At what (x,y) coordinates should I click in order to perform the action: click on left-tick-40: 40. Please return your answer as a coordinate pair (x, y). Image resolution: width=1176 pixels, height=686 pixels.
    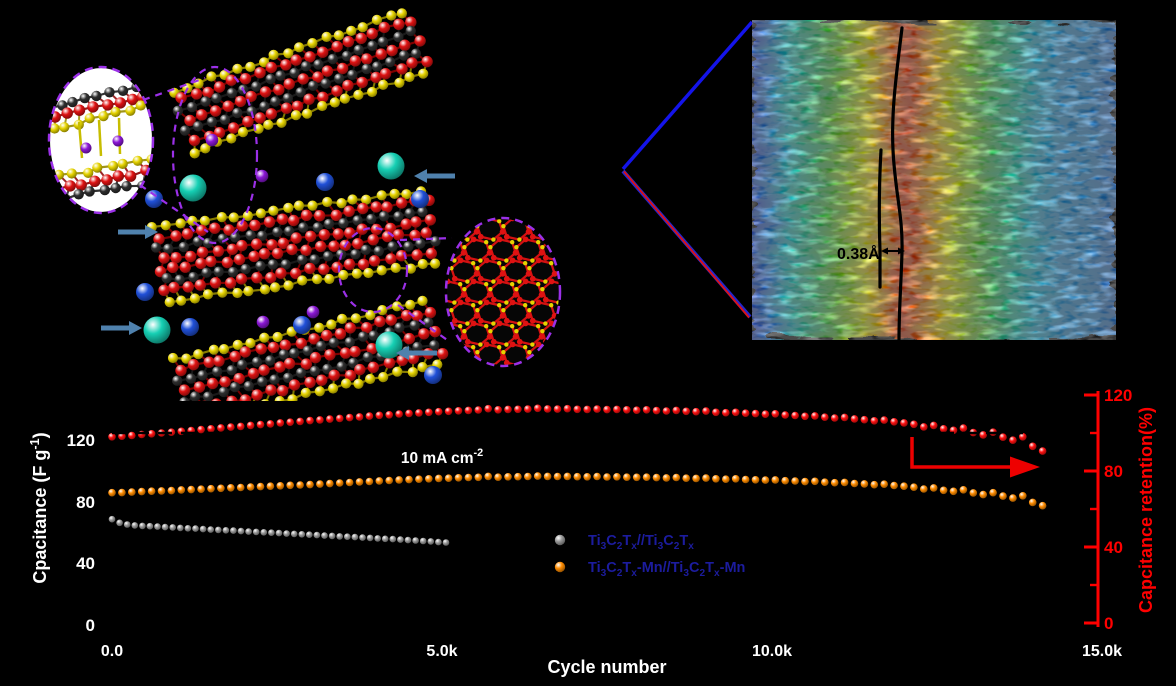
    Looking at the image, I should click on (85, 563).